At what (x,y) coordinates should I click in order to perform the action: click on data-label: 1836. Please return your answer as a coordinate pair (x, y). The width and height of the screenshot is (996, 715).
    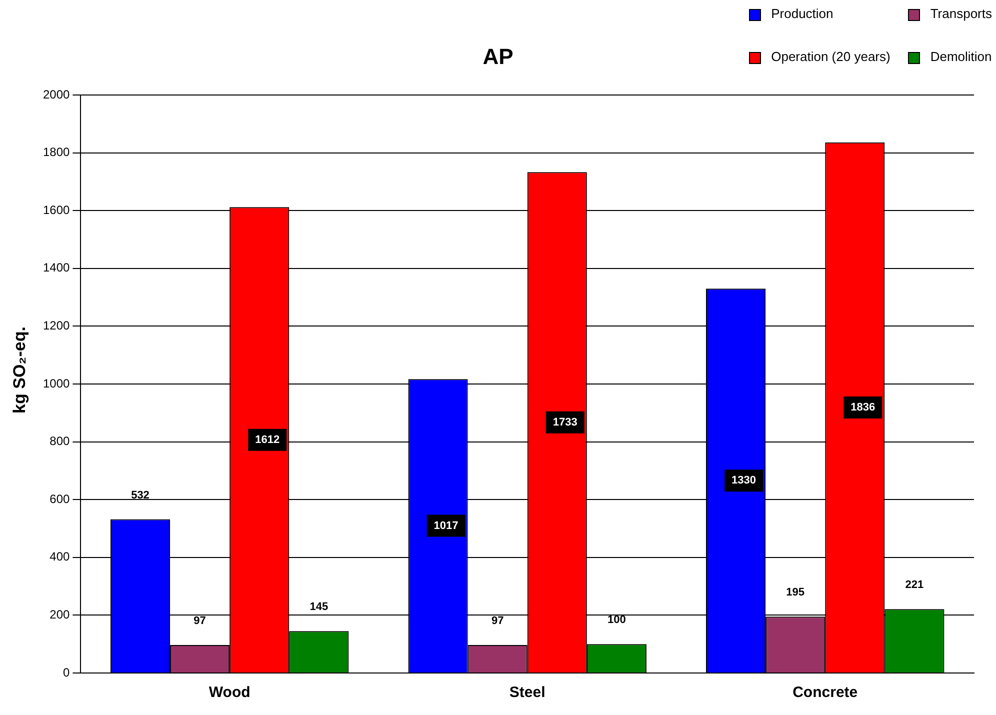
    Looking at the image, I should click on (863, 407).